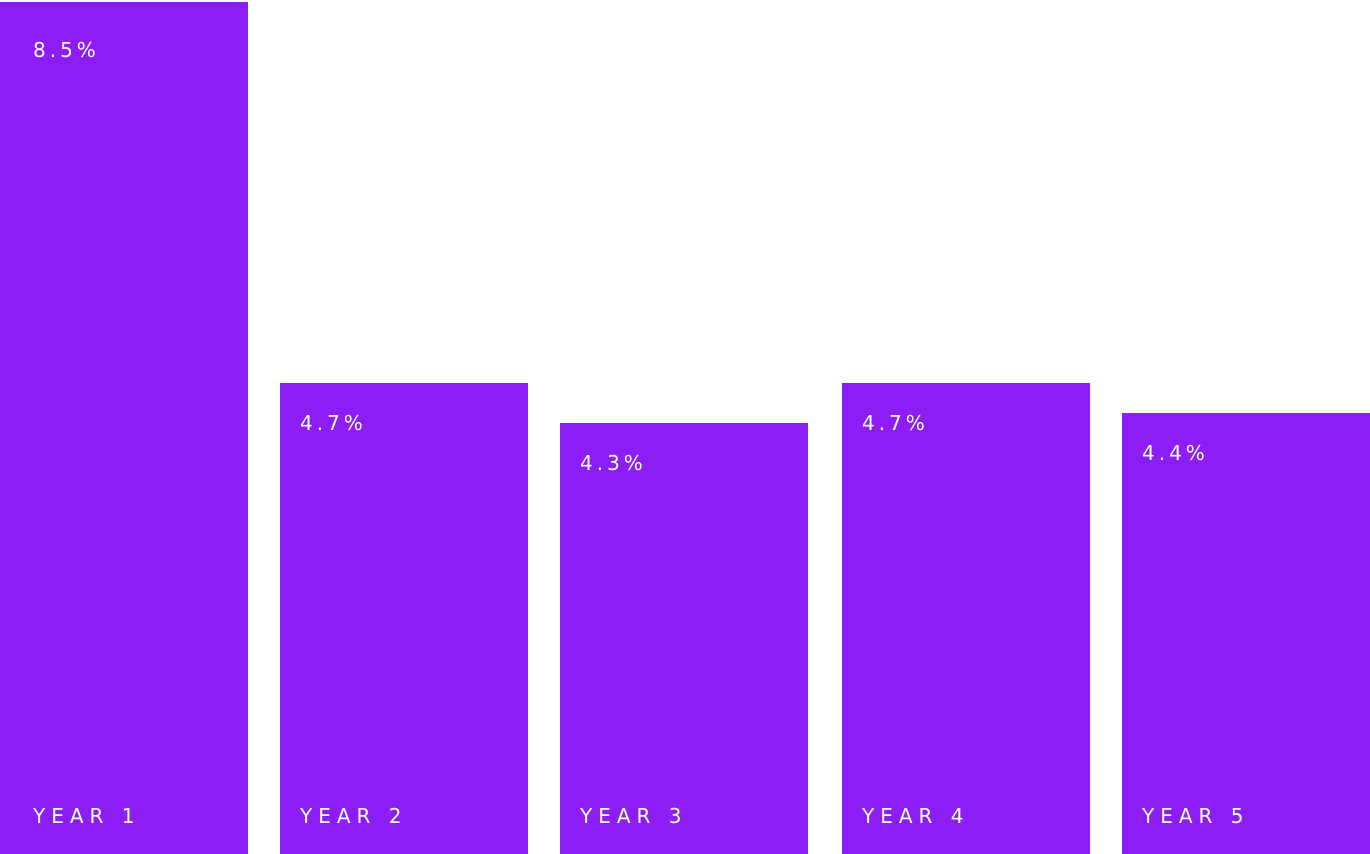 The image size is (1370, 854). I want to click on category-label: YEAR 3, so click(634, 816).